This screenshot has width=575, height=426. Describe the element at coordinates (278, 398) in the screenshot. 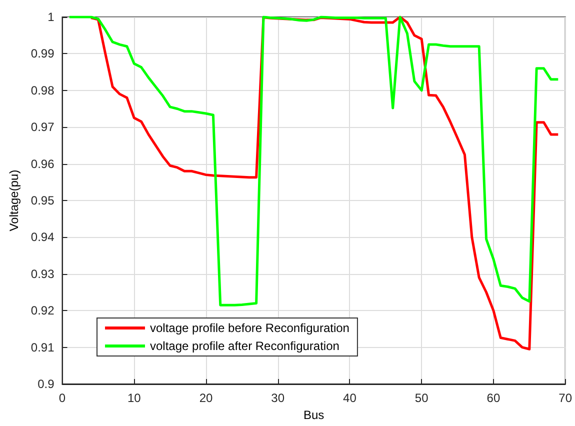

I see `x-tick-label: 30` at that location.